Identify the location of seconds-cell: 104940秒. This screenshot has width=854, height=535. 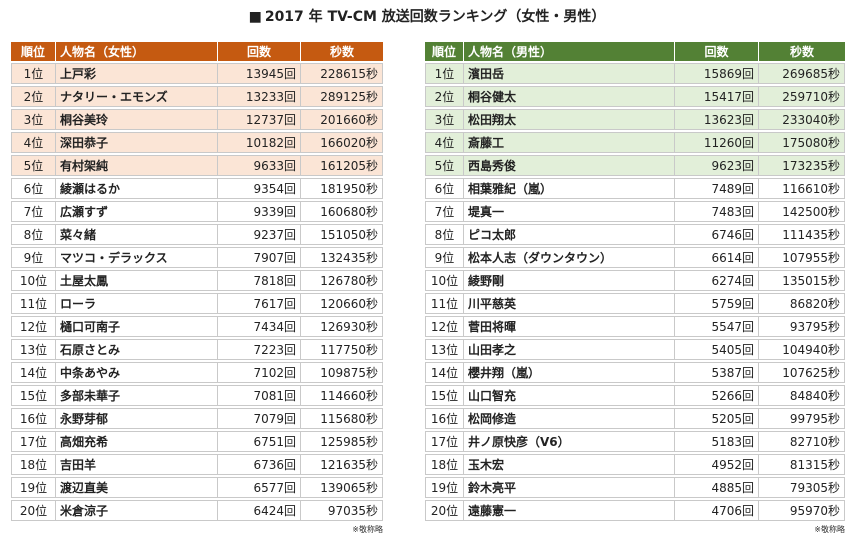
(802, 349).